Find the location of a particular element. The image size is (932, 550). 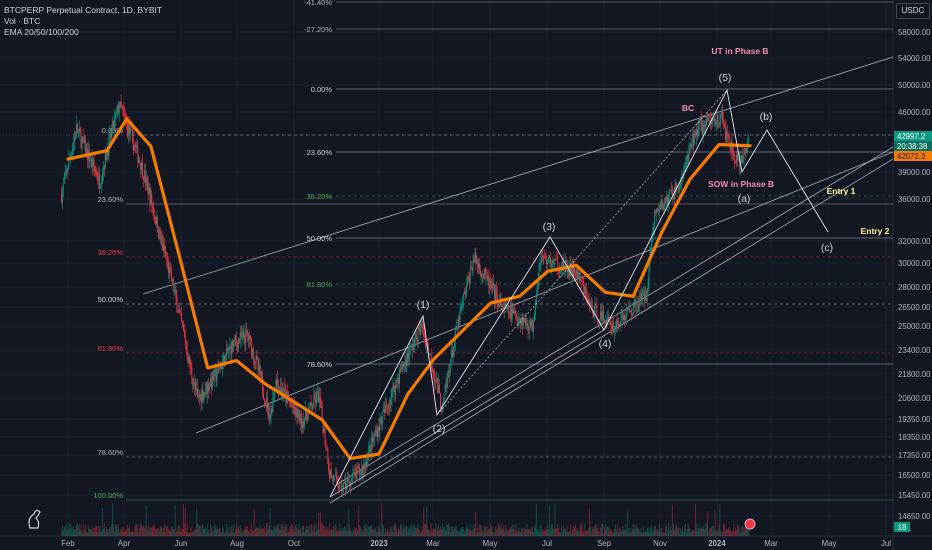

fib-right-label: -41.40% is located at coordinates (318, 3).